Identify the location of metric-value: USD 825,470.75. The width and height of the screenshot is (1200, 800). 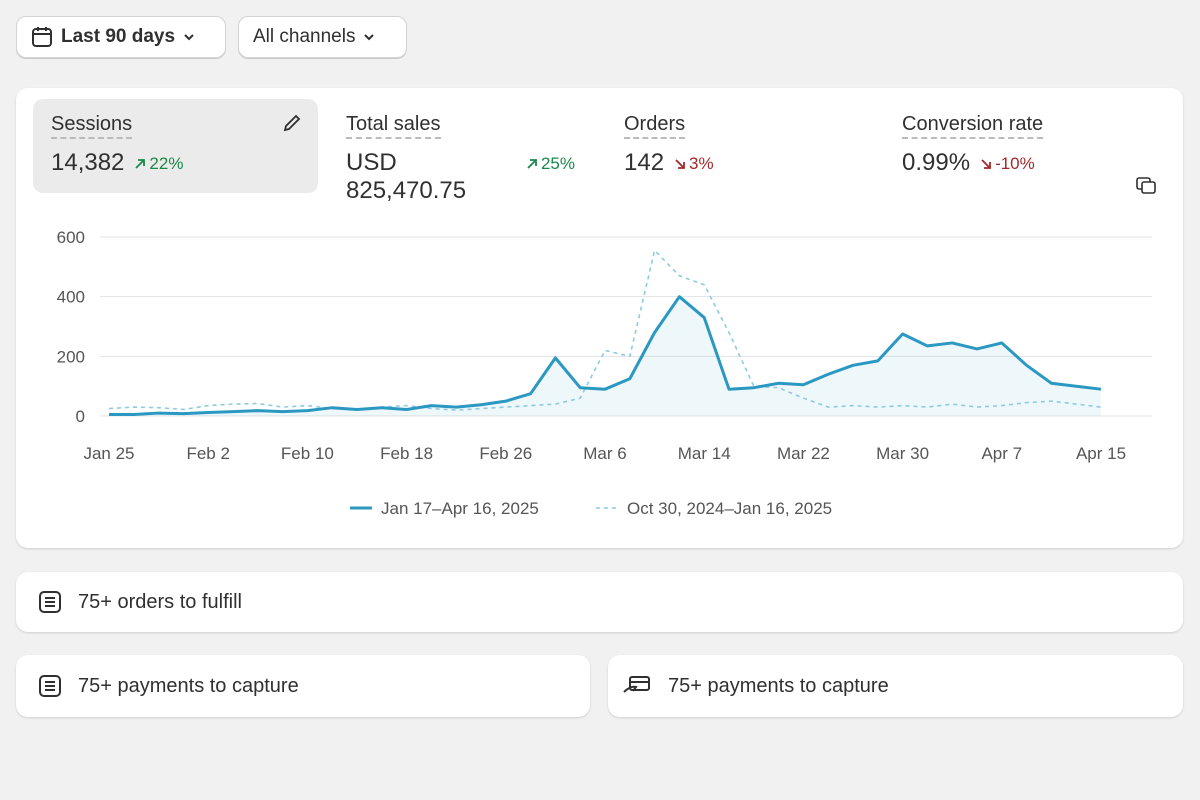
(406, 176).